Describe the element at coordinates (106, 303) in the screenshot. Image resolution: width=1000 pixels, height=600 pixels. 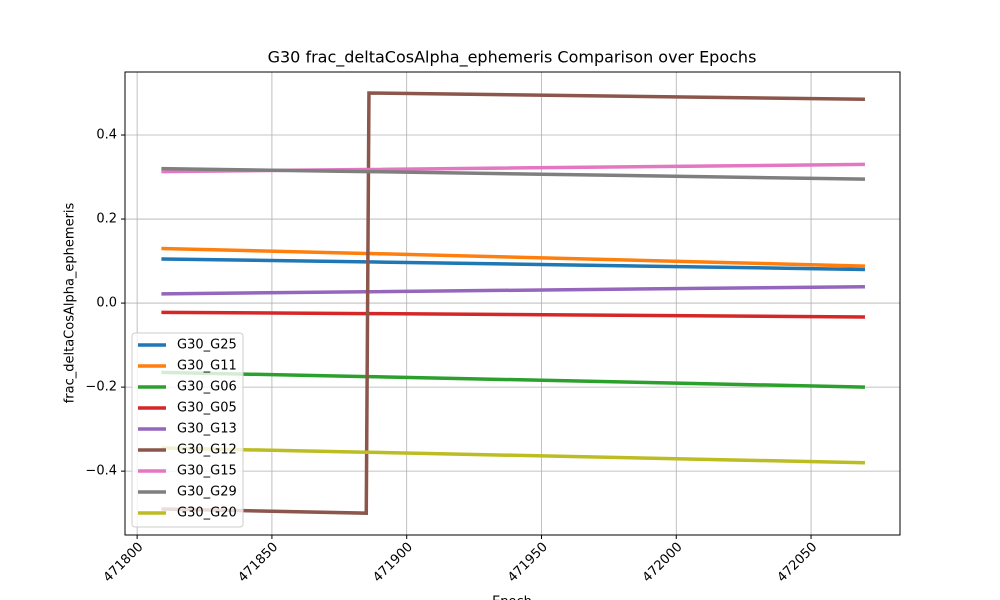
I see `y-tick-label: 0.0` at that location.